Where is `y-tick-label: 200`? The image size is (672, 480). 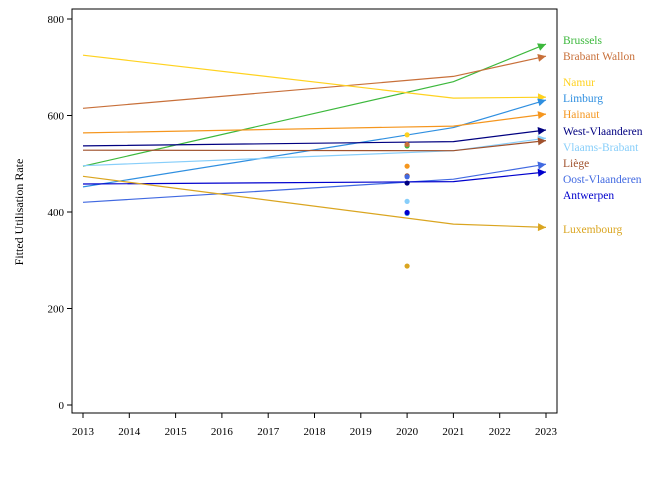 y-tick-label: 200 is located at coordinates (56, 310).